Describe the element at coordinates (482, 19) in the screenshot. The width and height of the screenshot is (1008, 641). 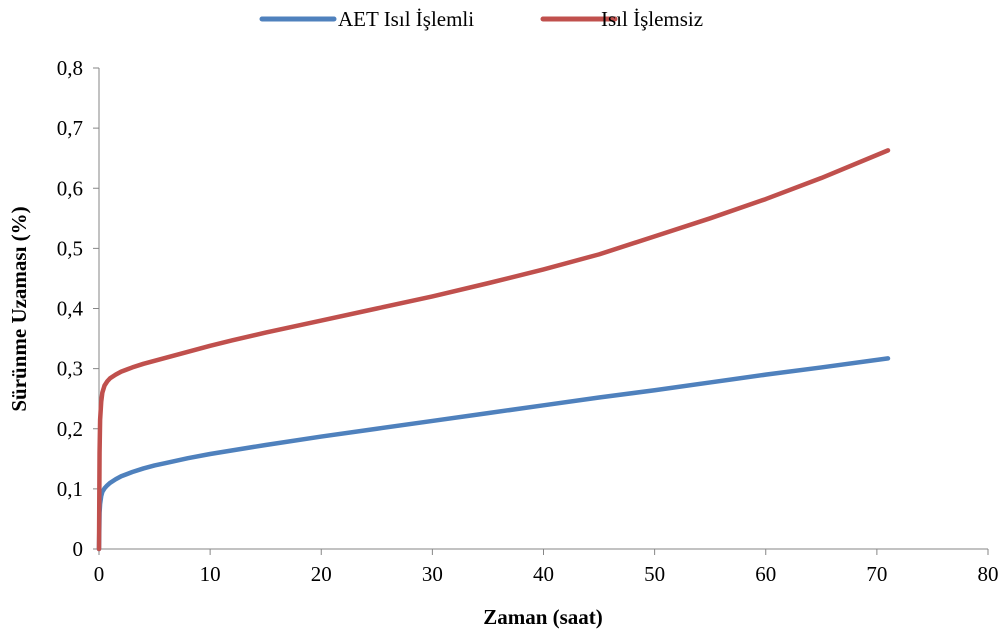
I see `legend: AET Isıl İşlemli Isıl İşlemsiz` at that location.